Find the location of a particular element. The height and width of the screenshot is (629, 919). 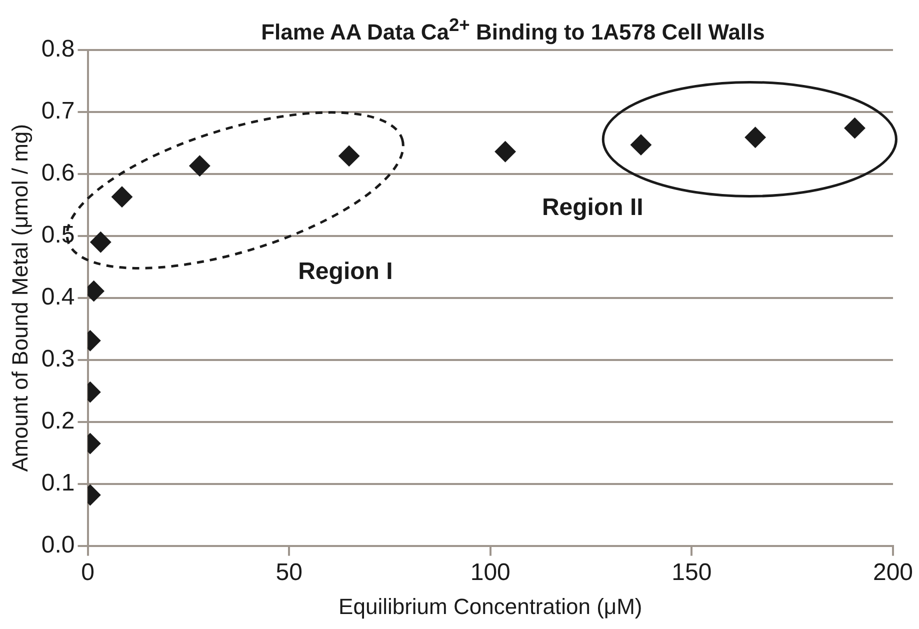

y-tick-label: 0.6 is located at coordinates (58, 173).